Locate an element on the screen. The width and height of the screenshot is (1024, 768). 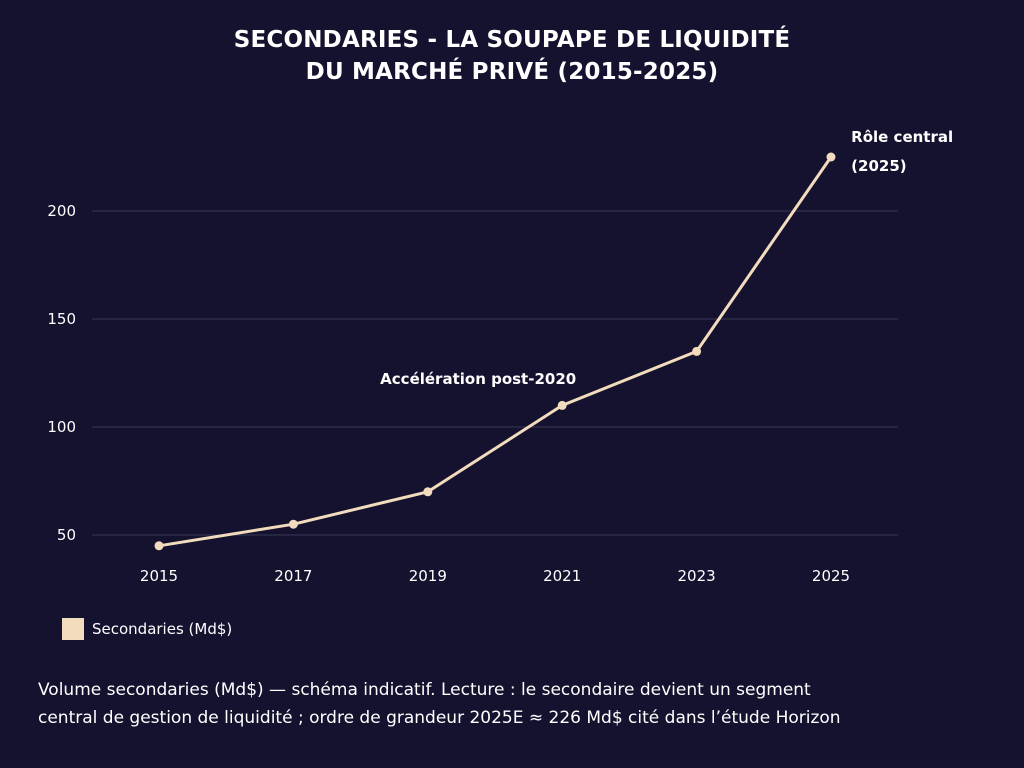
x-tick-label-2023: 2023 is located at coordinates (697, 576).